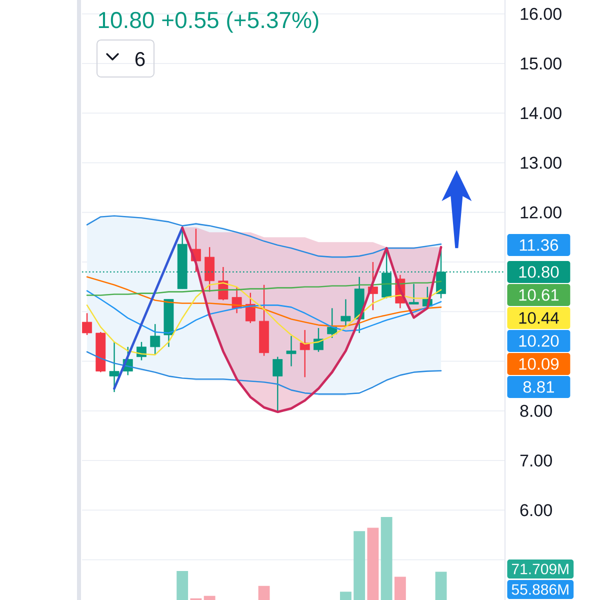  I want to click on text: 10.20, so click(539, 341).